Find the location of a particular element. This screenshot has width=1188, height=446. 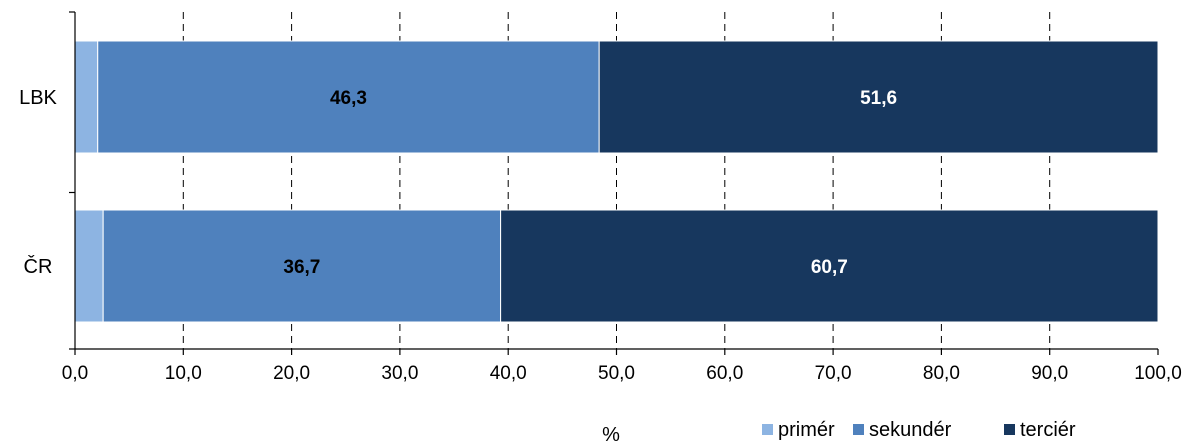

legend-label: primér is located at coordinates (806, 430).